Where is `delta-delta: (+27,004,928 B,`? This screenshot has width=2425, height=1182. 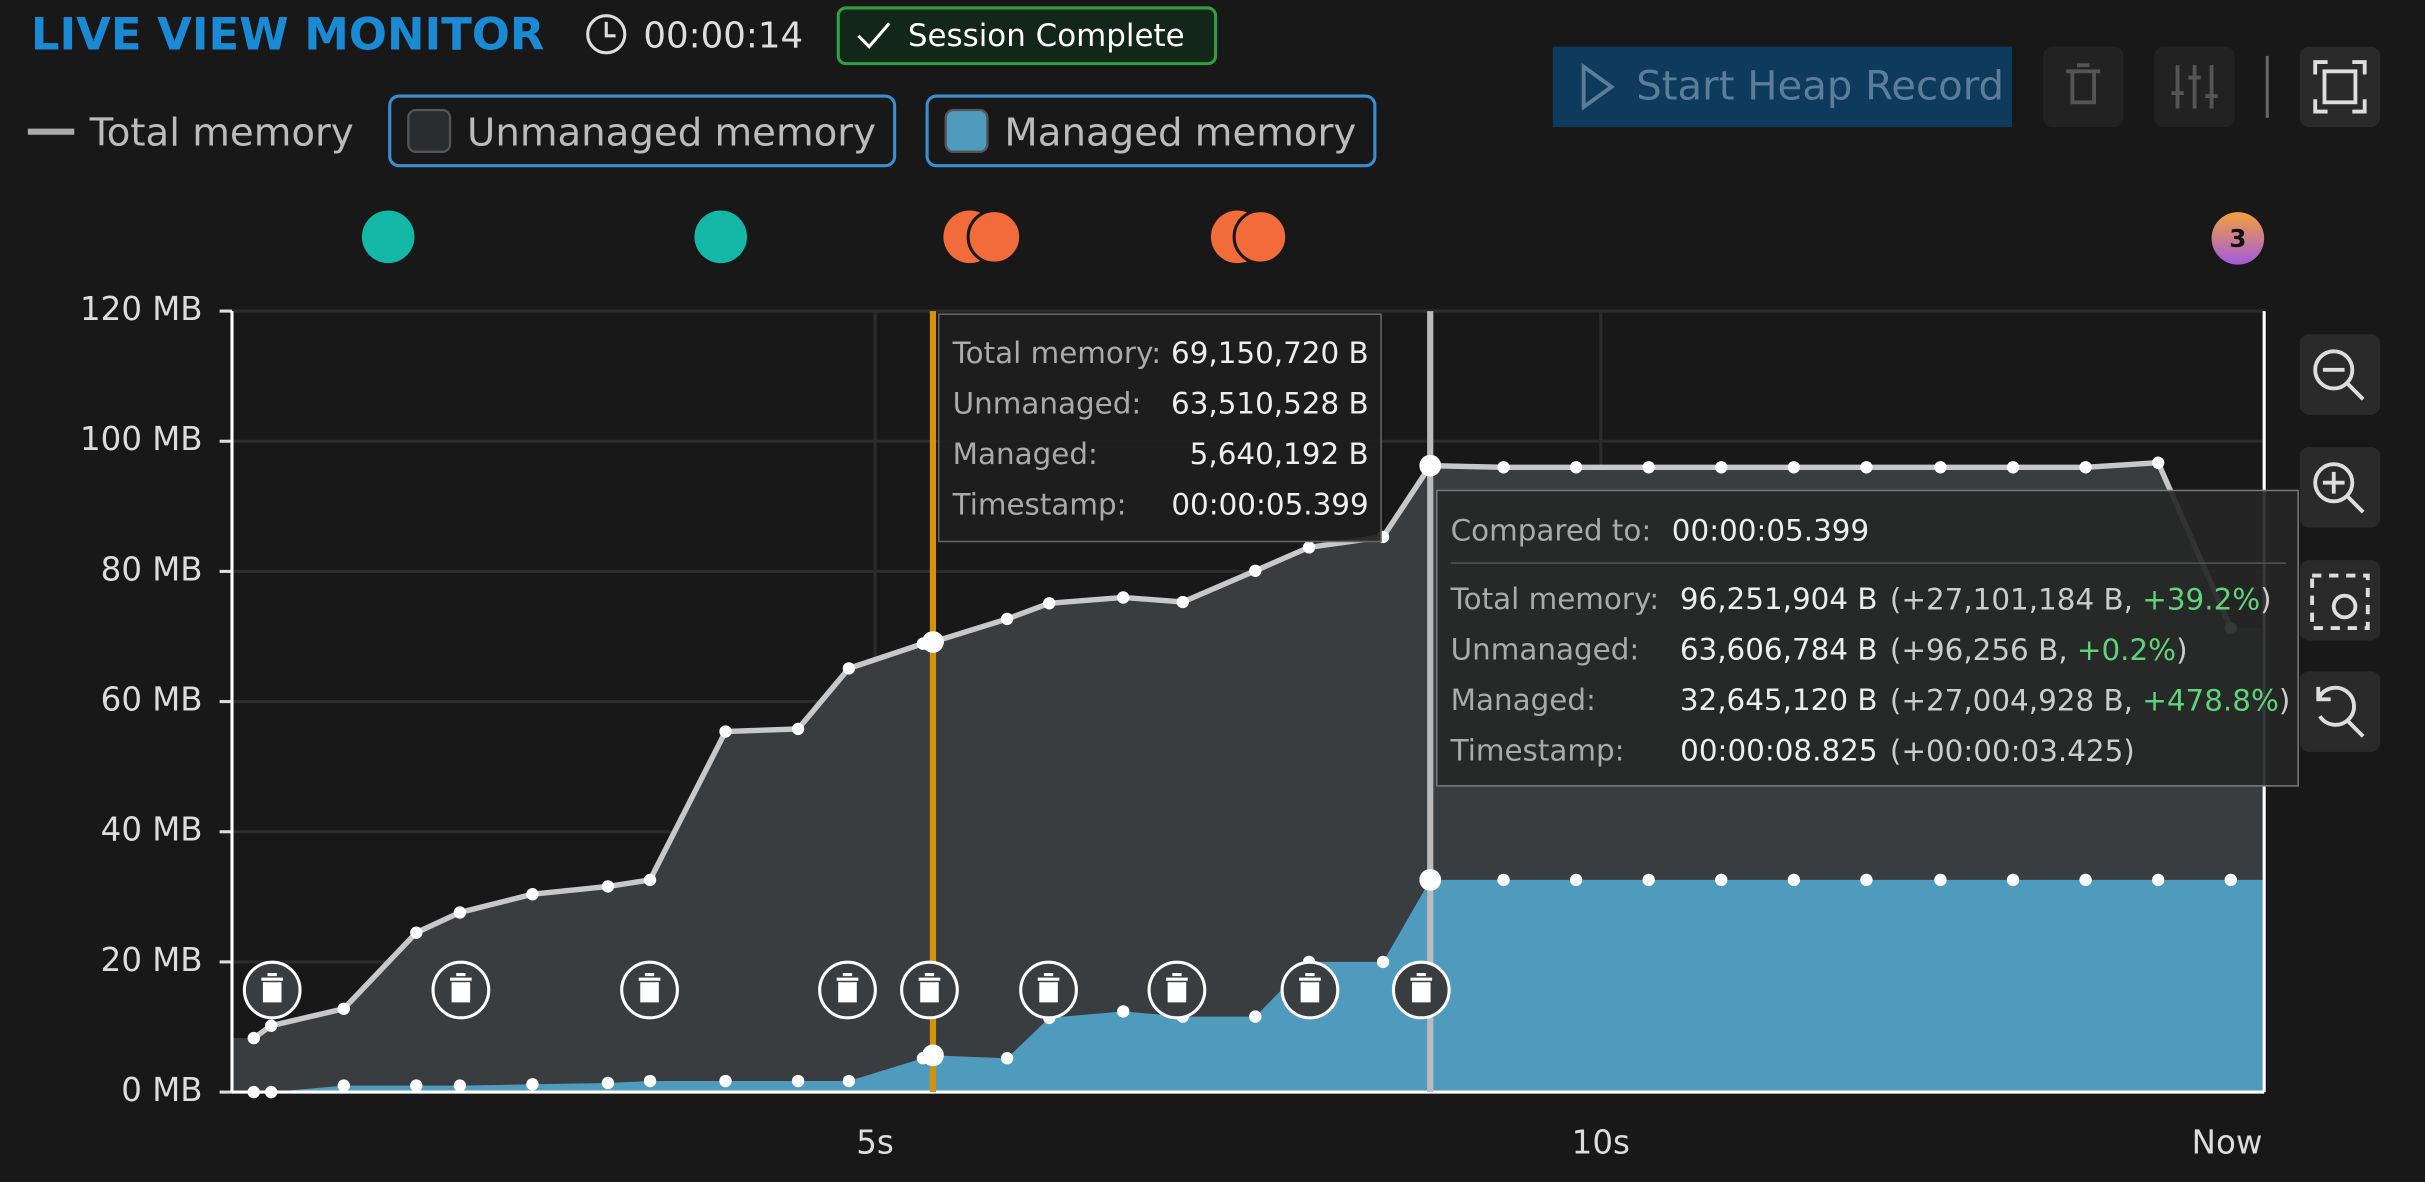 delta-delta: (+27,004,928 B, is located at coordinates (2011, 700).